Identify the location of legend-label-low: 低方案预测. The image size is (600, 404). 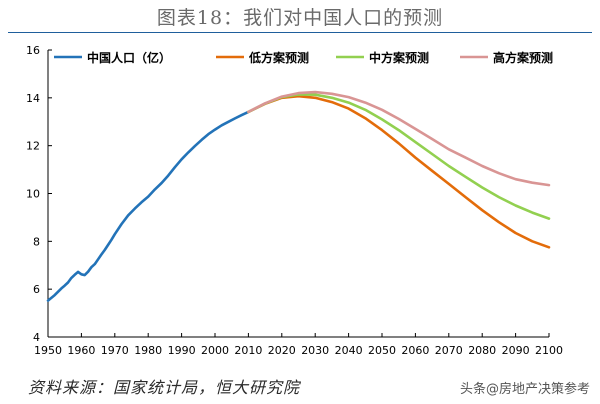
(278, 57).